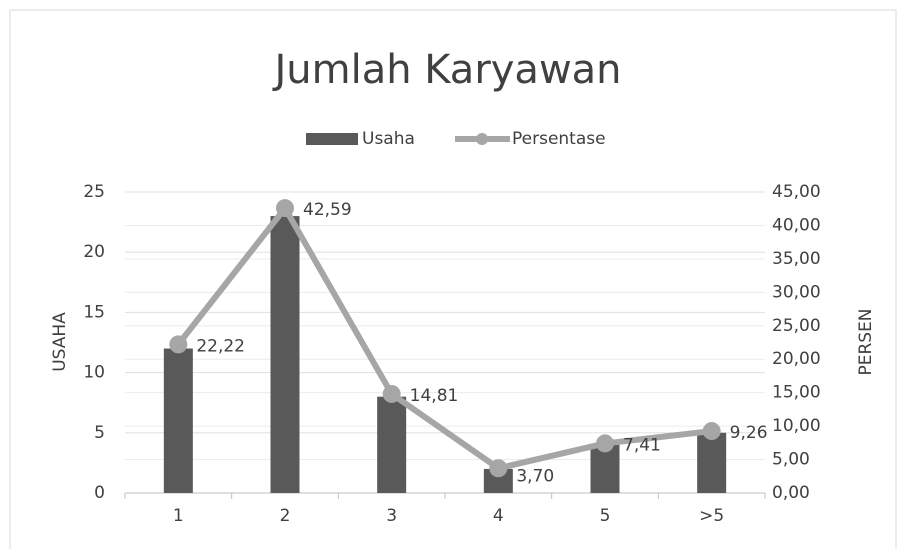 The height and width of the screenshot is (549, 897). Describe the element at coordinates (388, 139) in the screenshot. I see `legend-label: Usaha` at that location.